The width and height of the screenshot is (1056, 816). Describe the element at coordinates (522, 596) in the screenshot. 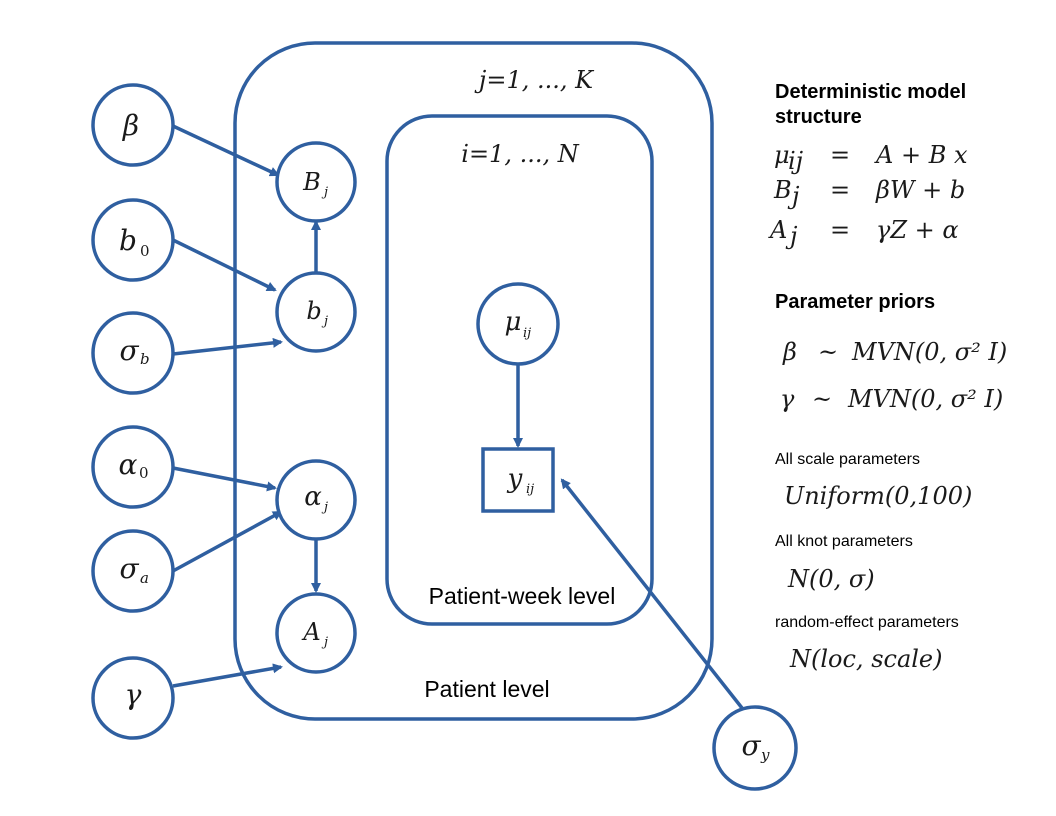

I see `inner-plate-label: Patient-week level` at that location.